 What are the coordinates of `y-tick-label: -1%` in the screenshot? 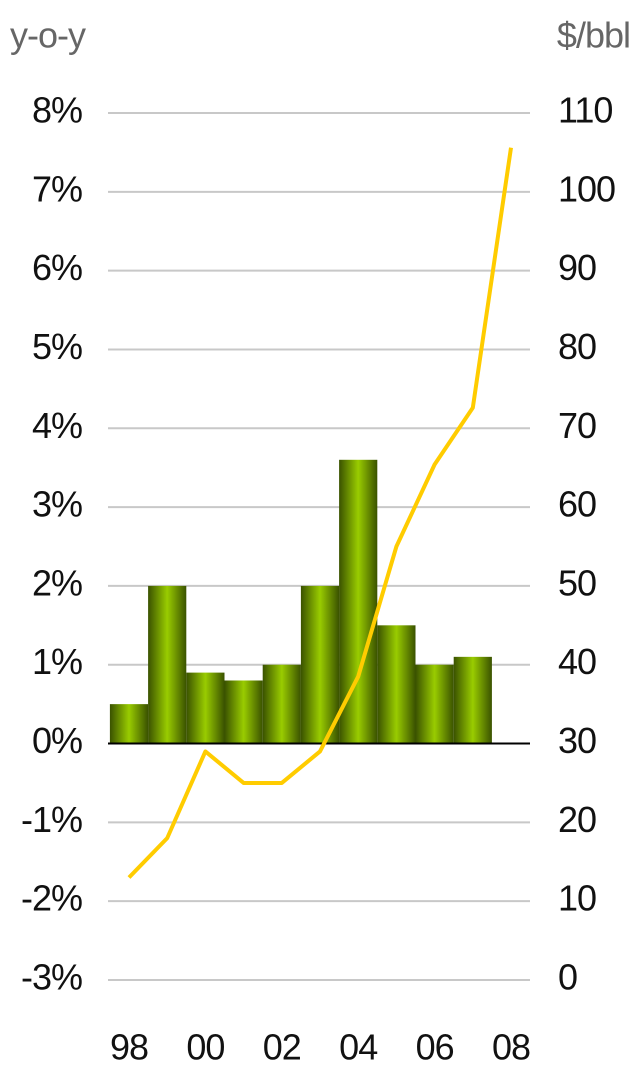 It's located at (51, 819).